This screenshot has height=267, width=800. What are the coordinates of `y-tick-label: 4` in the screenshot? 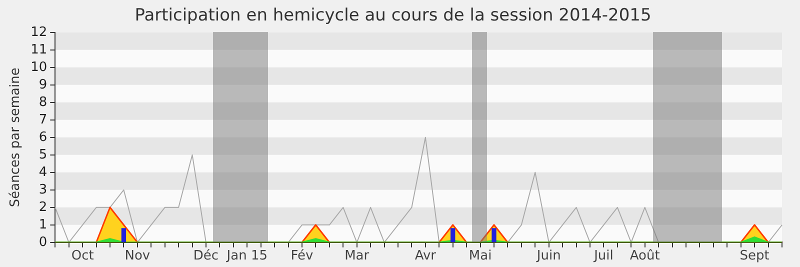 It's located at (43, 172).